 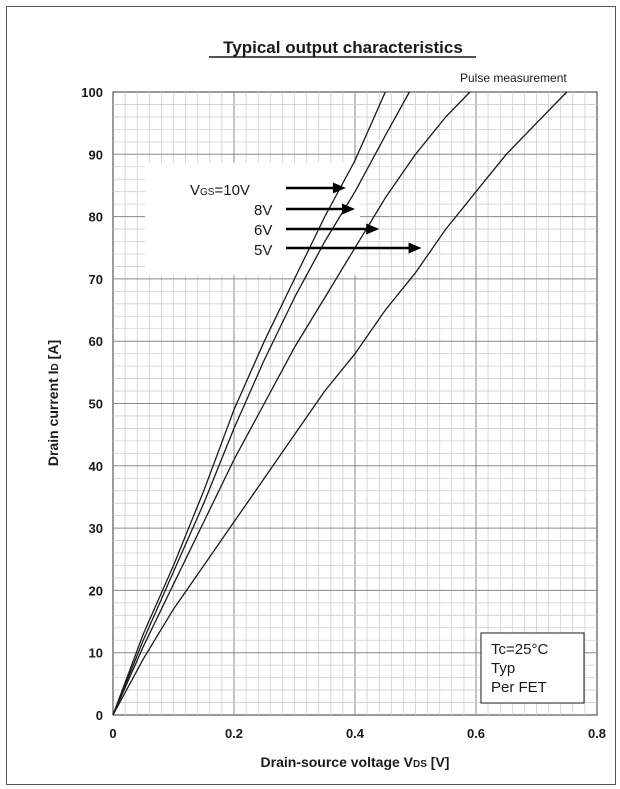 What do you see at coordinates (503, 668) in the screenshot?
I see `condition-typ: Typ` at bounding box center [503, 668].